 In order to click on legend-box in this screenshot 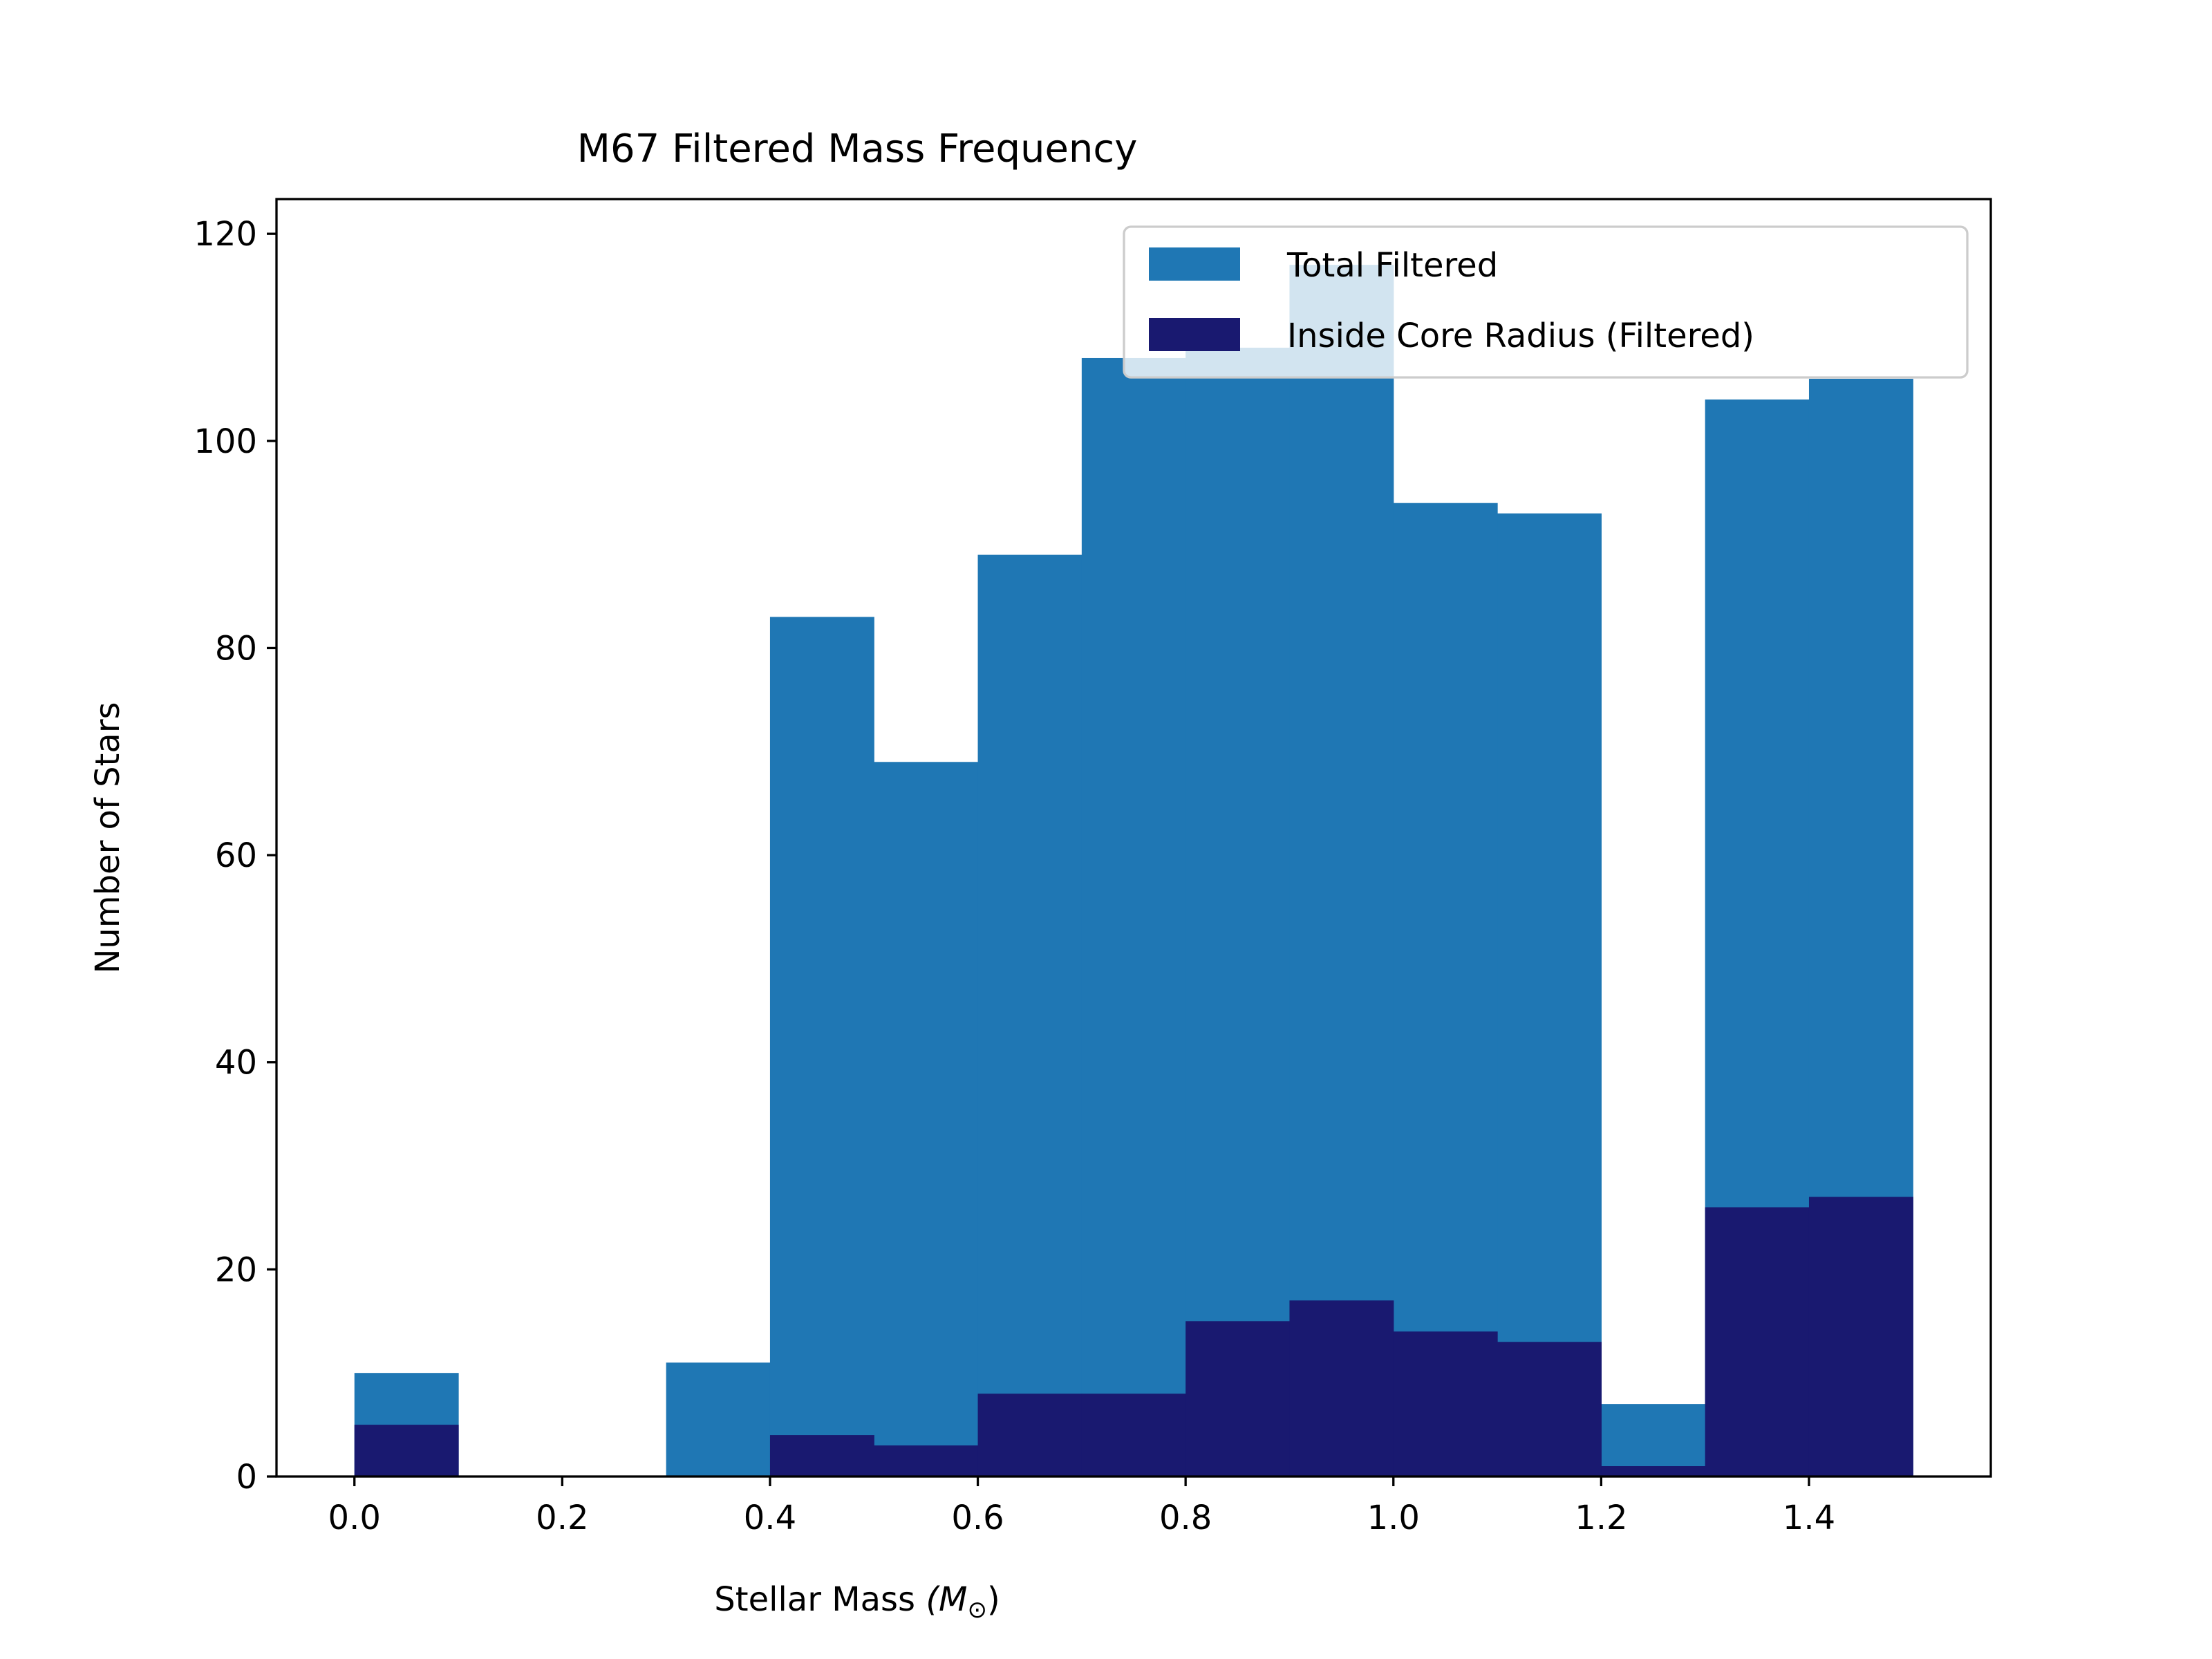, I will do `click(1546, 302)`.